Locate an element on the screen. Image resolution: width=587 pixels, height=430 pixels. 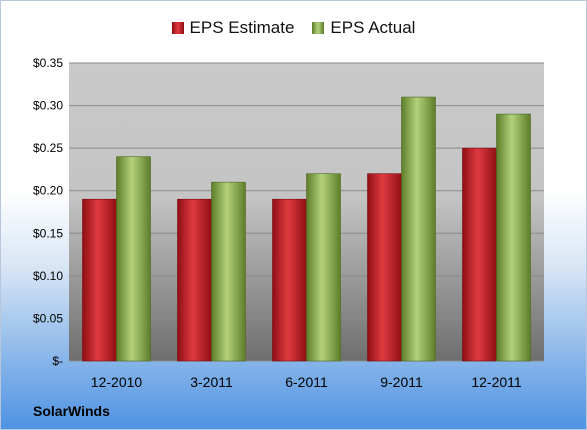
y-tick-label: $0.35 is located at coordinates (48, 63).